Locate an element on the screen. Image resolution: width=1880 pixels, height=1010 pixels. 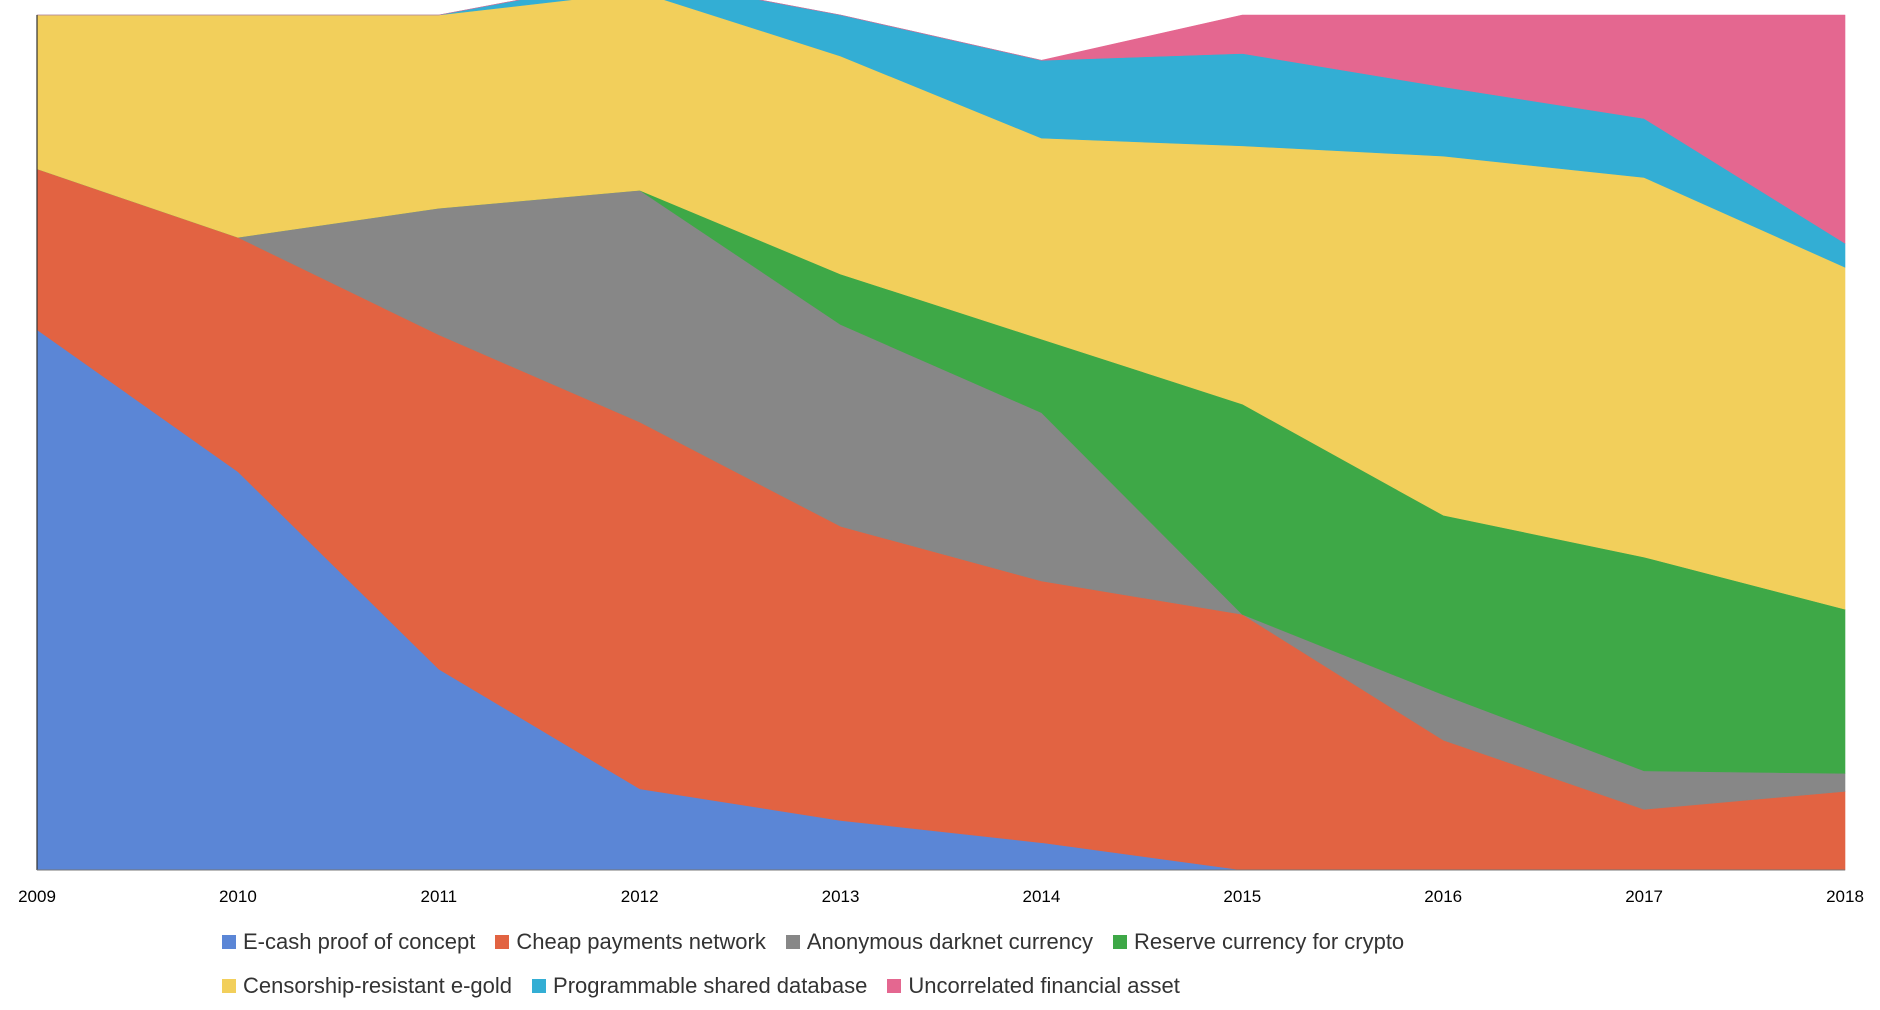
x-tick-label: 2016 is located at coordinates (1443, 896).